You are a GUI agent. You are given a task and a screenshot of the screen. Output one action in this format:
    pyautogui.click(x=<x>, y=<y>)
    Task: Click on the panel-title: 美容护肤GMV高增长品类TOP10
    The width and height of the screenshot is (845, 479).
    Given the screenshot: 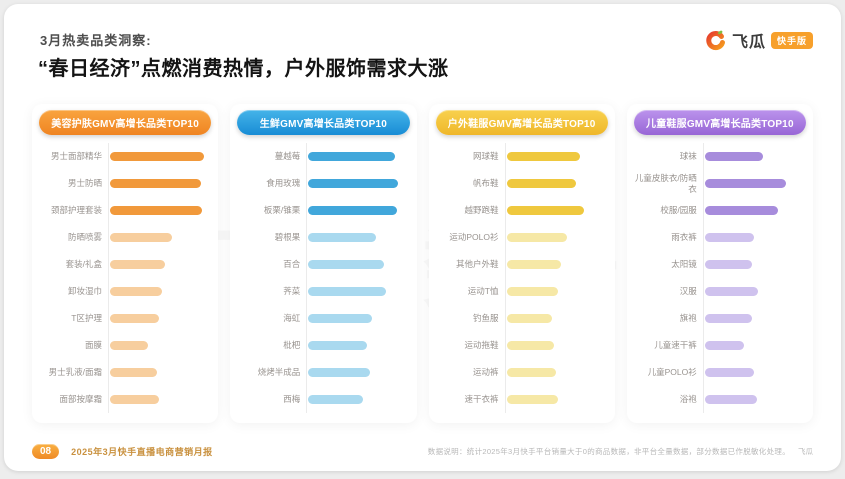 What is the action you would take?
    pyautogui.click(x=125, y=122)
    